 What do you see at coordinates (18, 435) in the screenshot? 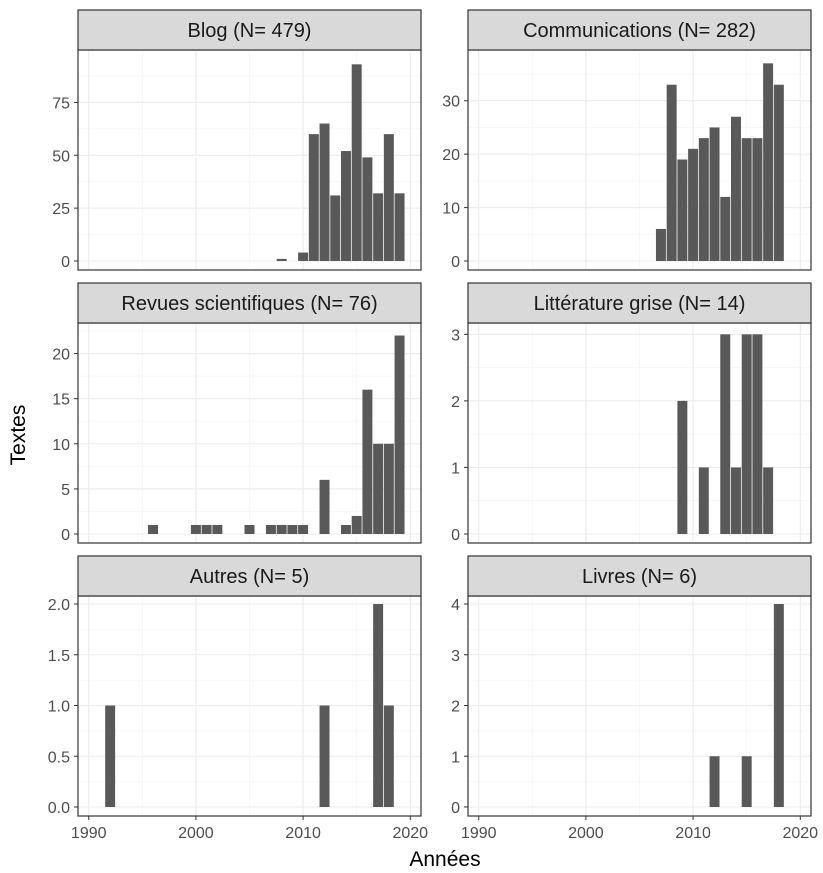
I see `y-axis-title: Textes` at bounding box center [18, 435].